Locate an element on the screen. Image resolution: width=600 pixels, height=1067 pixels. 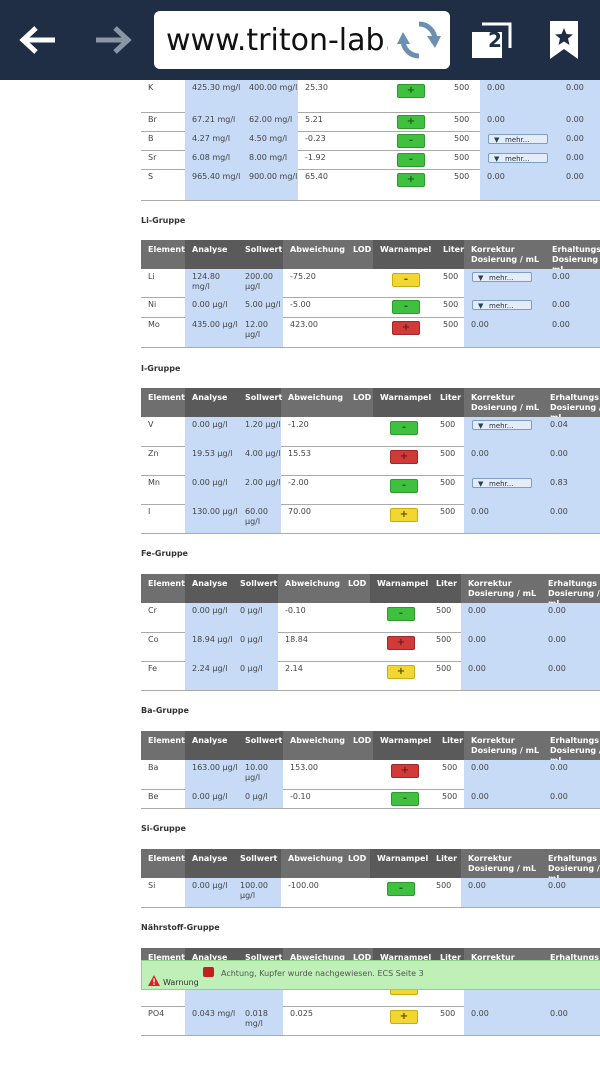
header-warn: Warnampel is located at coordinates (399, 863).